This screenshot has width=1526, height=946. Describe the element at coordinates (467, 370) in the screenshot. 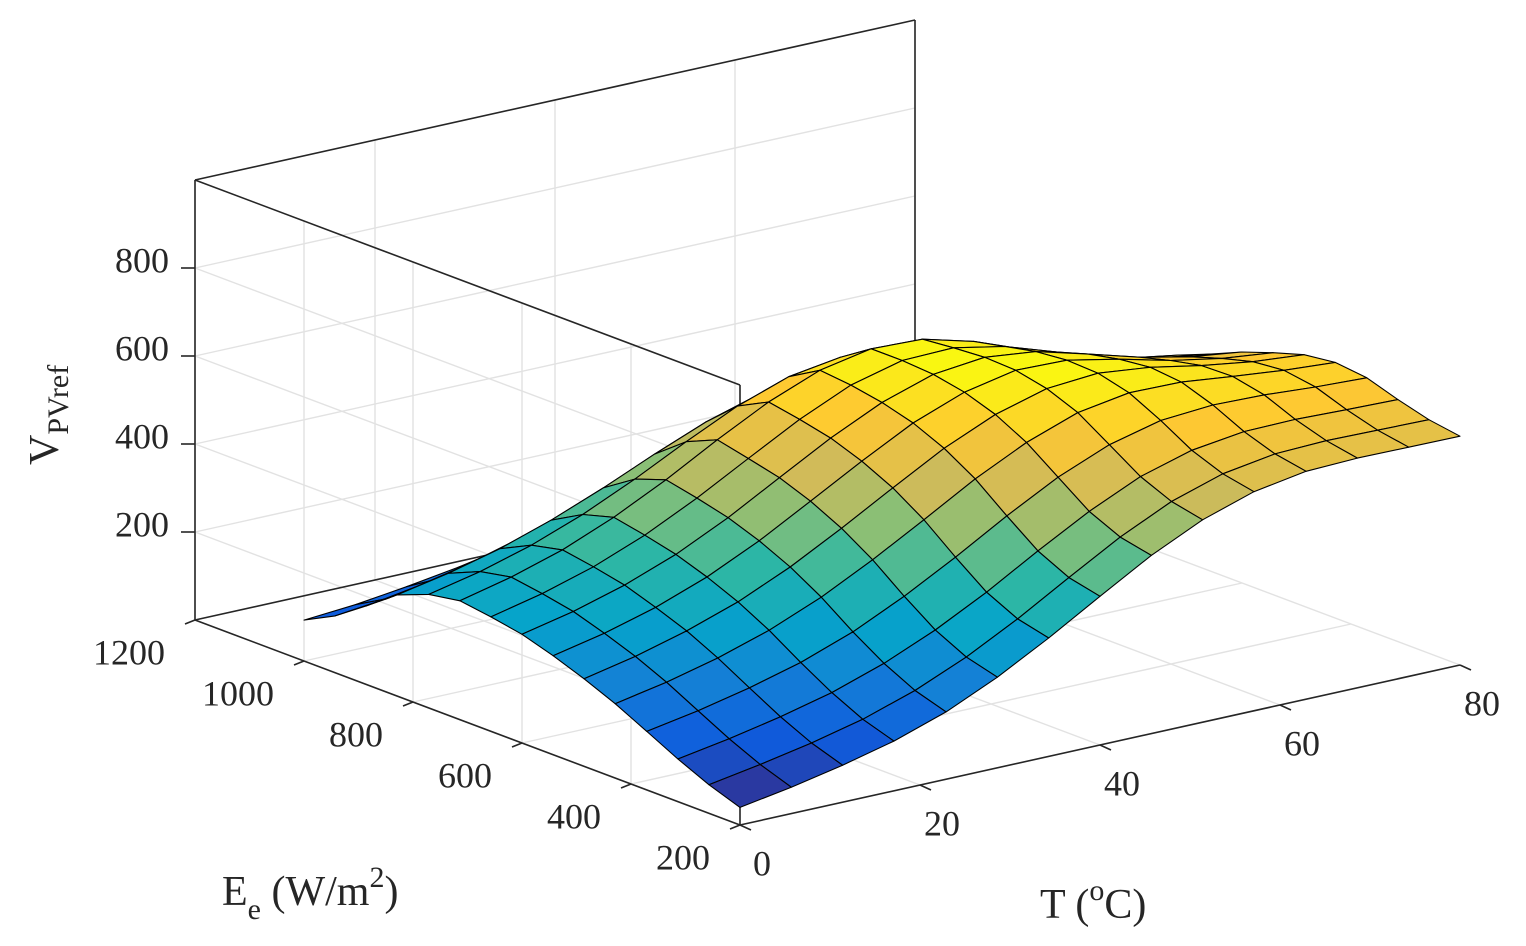

I see `grid-line-z-left-wall` at that location.